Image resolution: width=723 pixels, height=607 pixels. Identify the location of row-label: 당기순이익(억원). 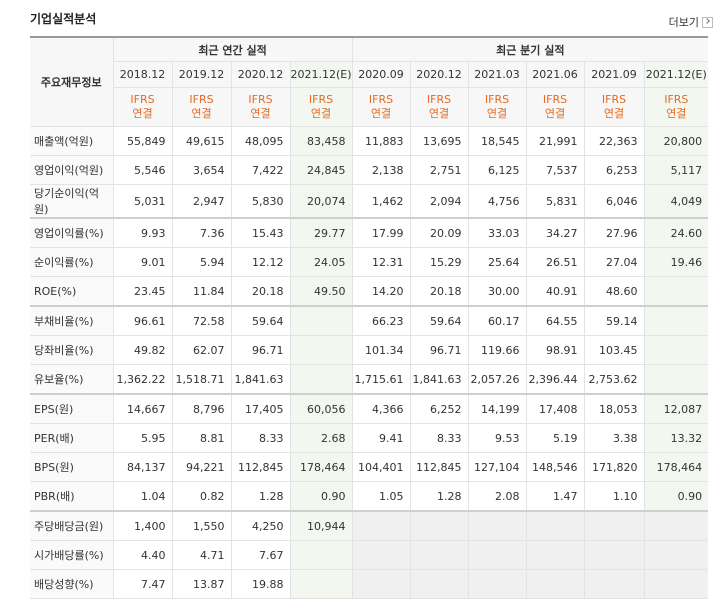
(72, 201).